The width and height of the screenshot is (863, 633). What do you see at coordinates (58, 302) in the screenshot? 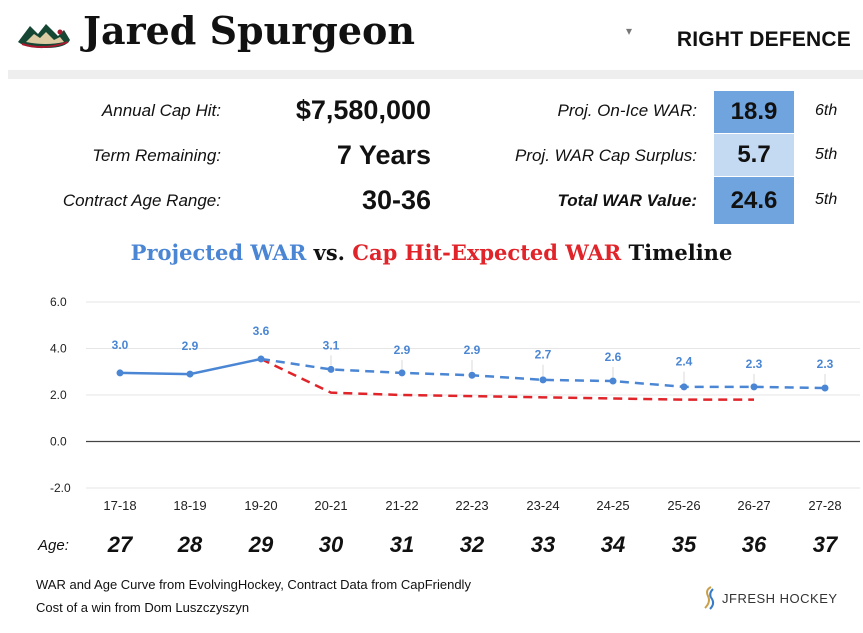
I see `y-tick-label: 6.0` at bounding box center [58, 302].